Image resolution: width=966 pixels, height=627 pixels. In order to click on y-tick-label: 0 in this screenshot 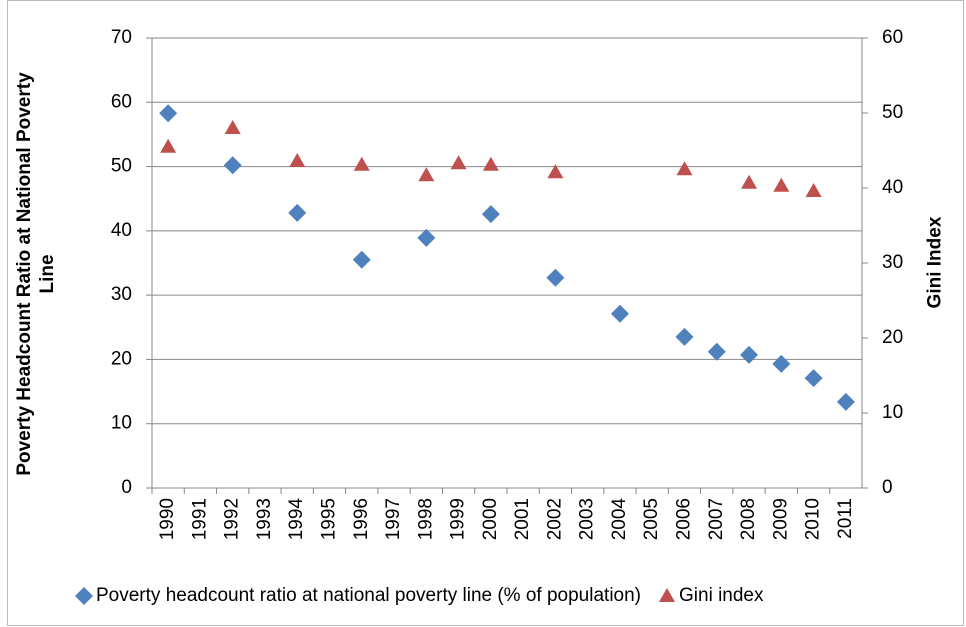, I will do `click(126, 487)`.